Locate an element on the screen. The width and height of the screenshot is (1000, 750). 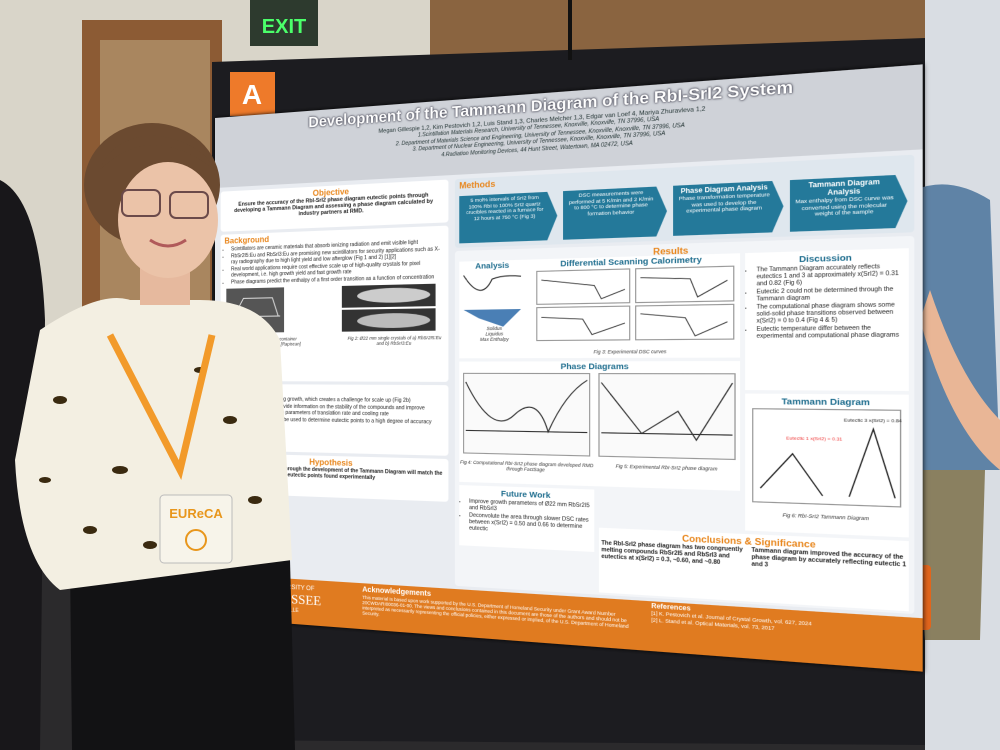
crystal-b is located at coordinates (388, 320).